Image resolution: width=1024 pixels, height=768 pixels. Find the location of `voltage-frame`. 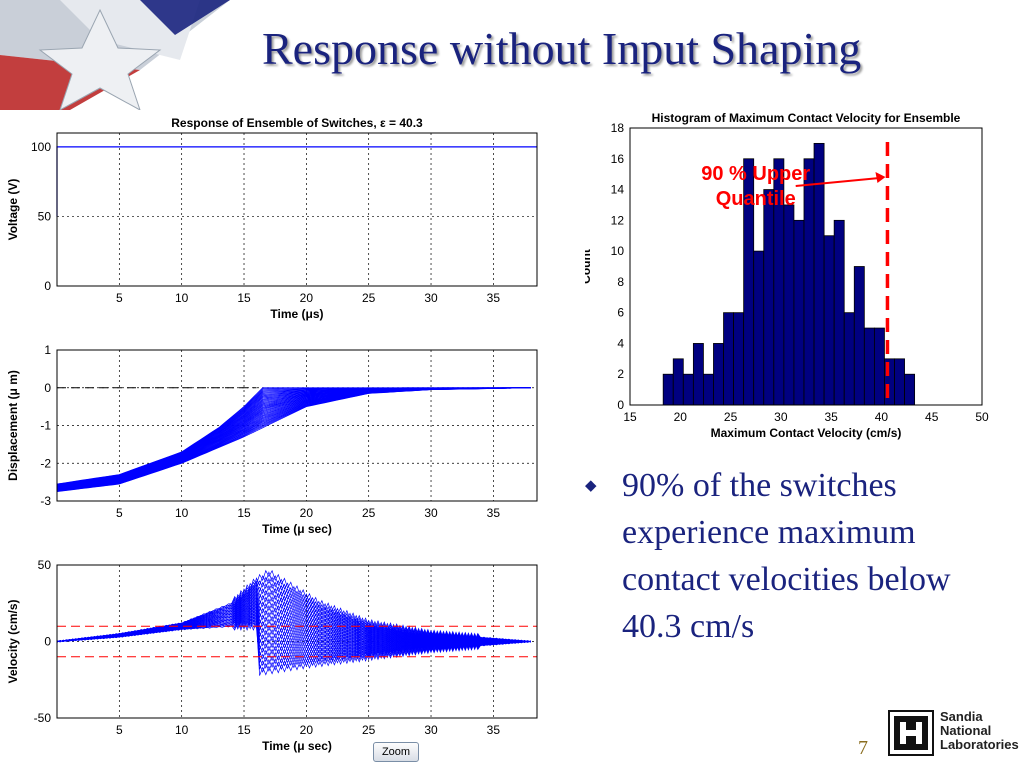

voltage-frame is located at coordinates (297, 209).